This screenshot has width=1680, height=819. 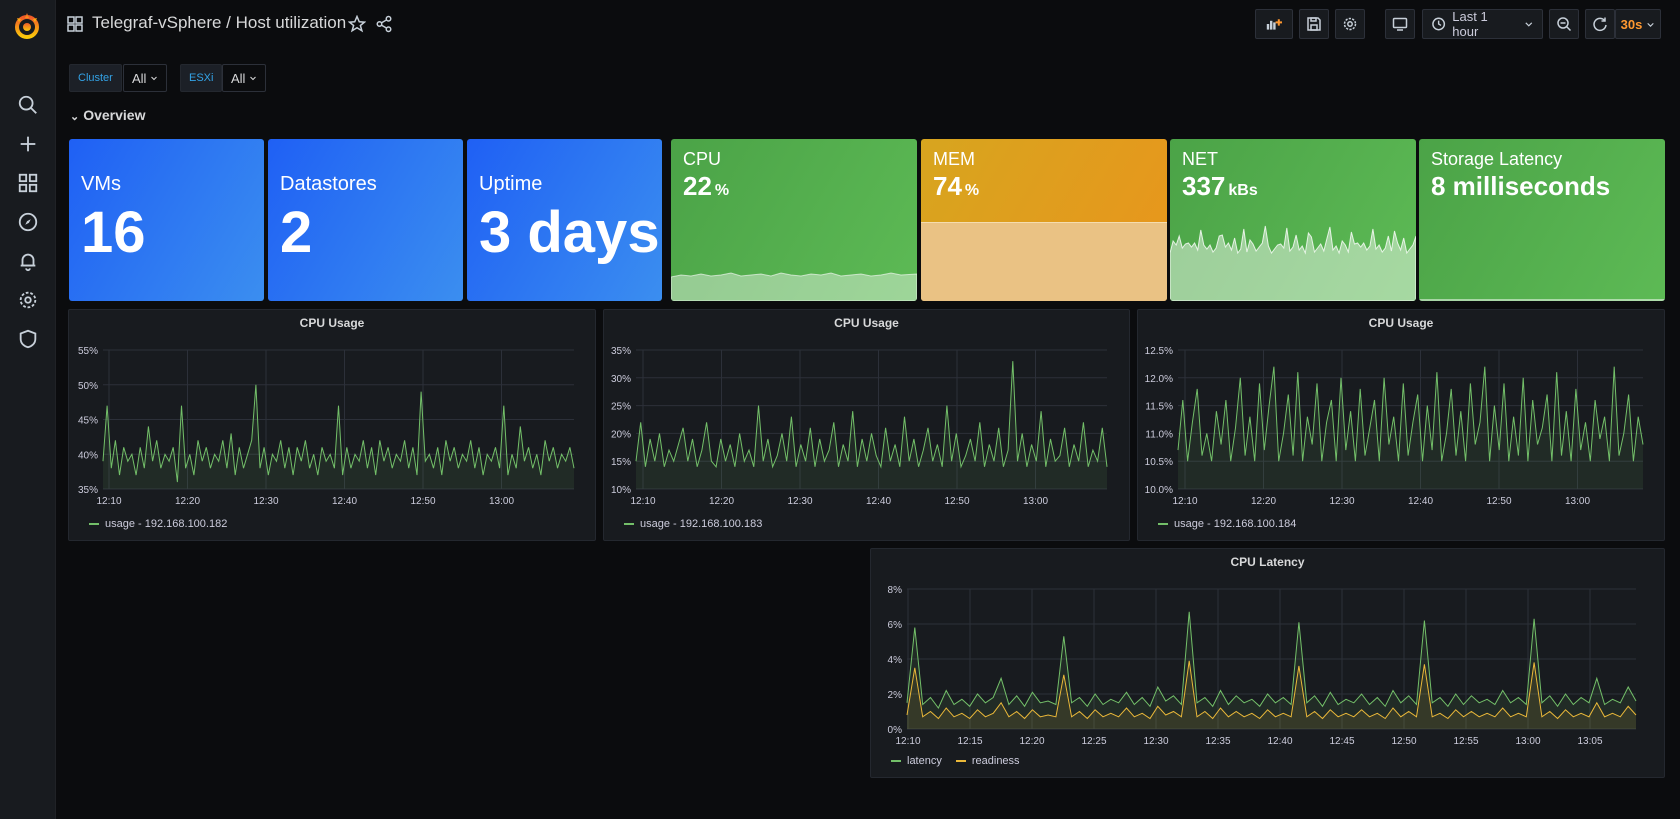 I want to click on variable-label-cluster: Cluster, so click(x=95, y=78).